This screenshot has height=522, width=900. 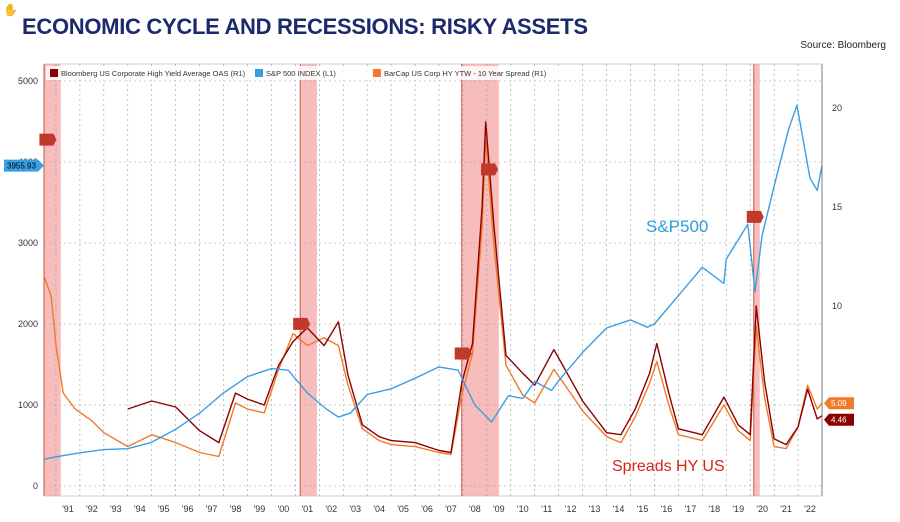 I want to click on x-tick-label: '10, so click(x=523, y=509).